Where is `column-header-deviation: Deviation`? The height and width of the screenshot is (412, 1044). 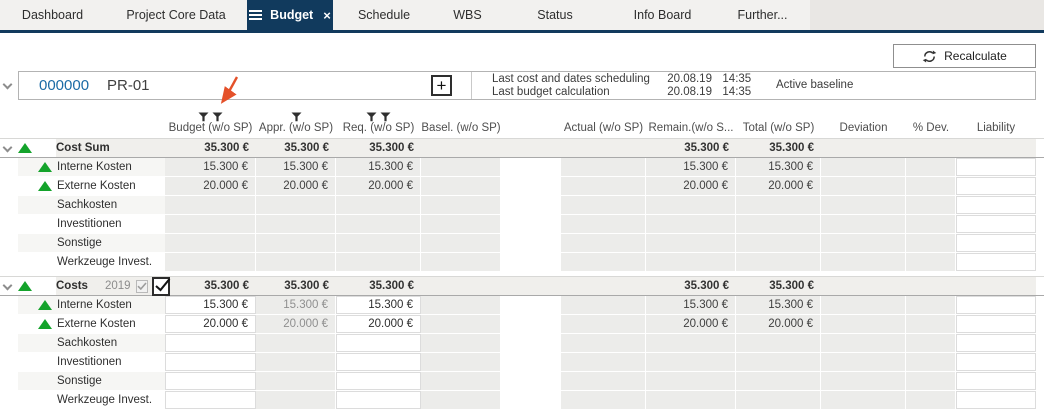
column-header-deviation: Deviation is located at coordinates (863, 119).